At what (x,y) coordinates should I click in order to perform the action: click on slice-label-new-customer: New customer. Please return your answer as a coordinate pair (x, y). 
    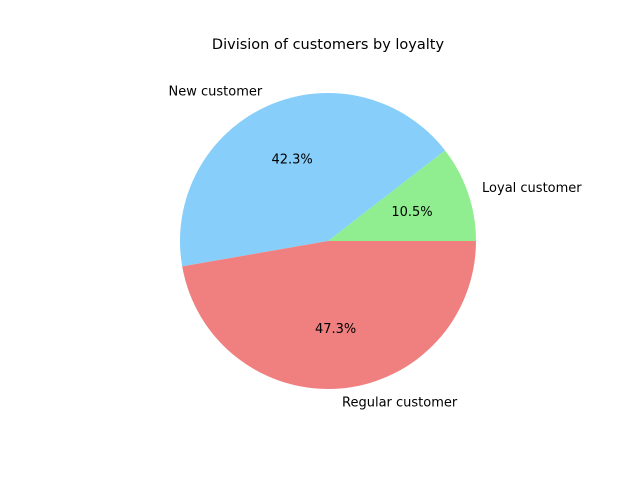
    Looking at the image, I should click on (216, 92).